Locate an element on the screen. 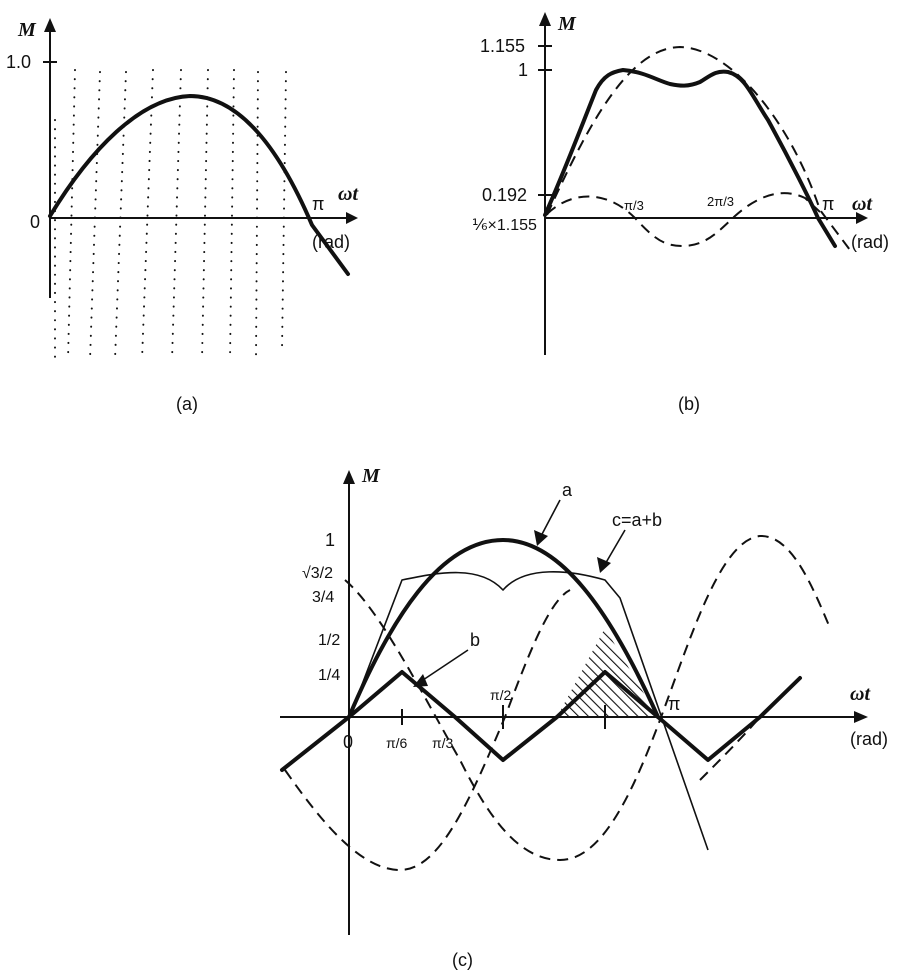 Image resolution: width=902 pixels, height=972 pixels. panel-b-dashed-fundamental is located at coordinates (698, 148).